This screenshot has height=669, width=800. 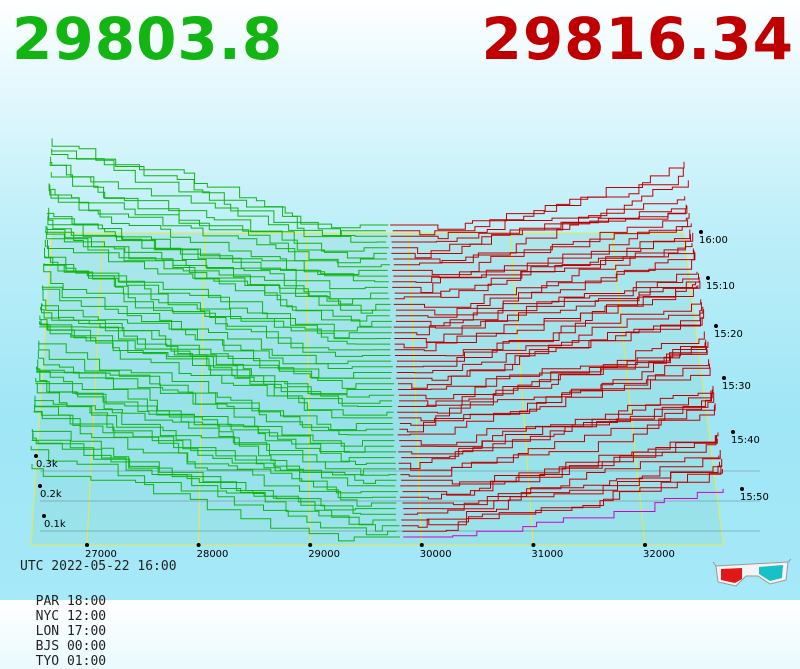 I want to click on time-tick-label: 15:20, so click(x=728, y=334).